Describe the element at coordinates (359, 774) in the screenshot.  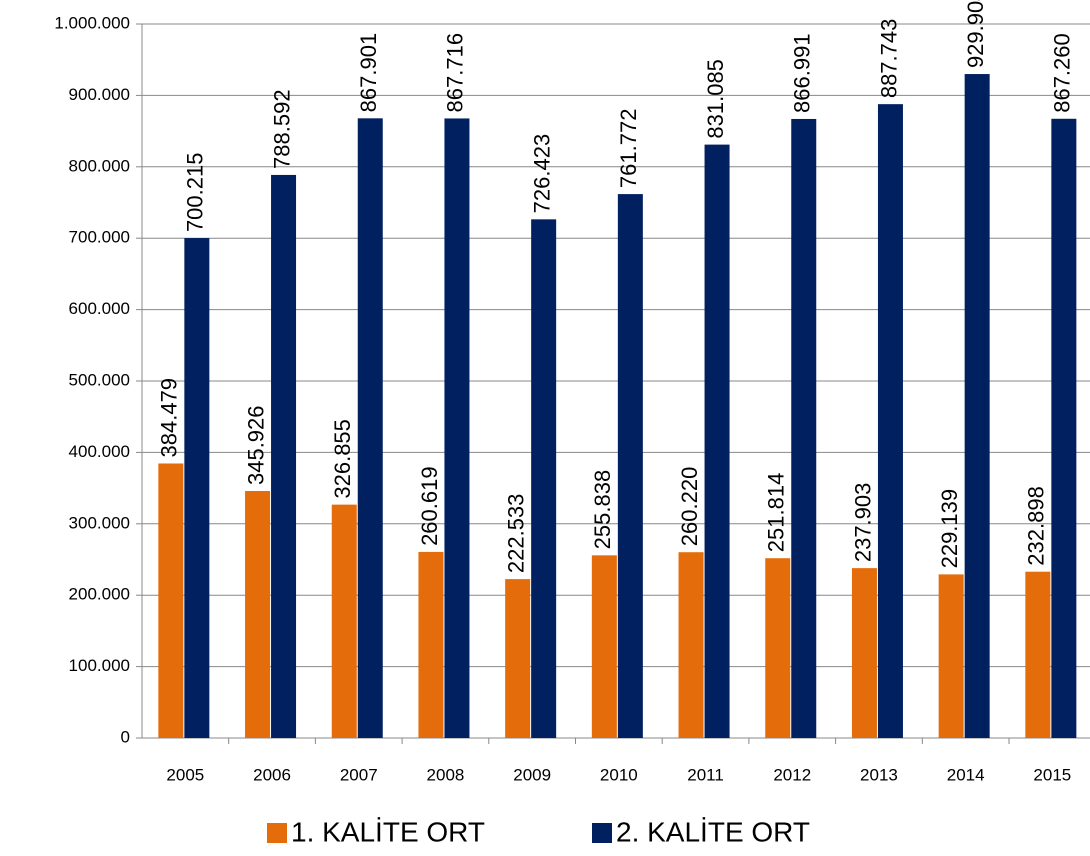
I see `x-tick-label: 2007` at that location.